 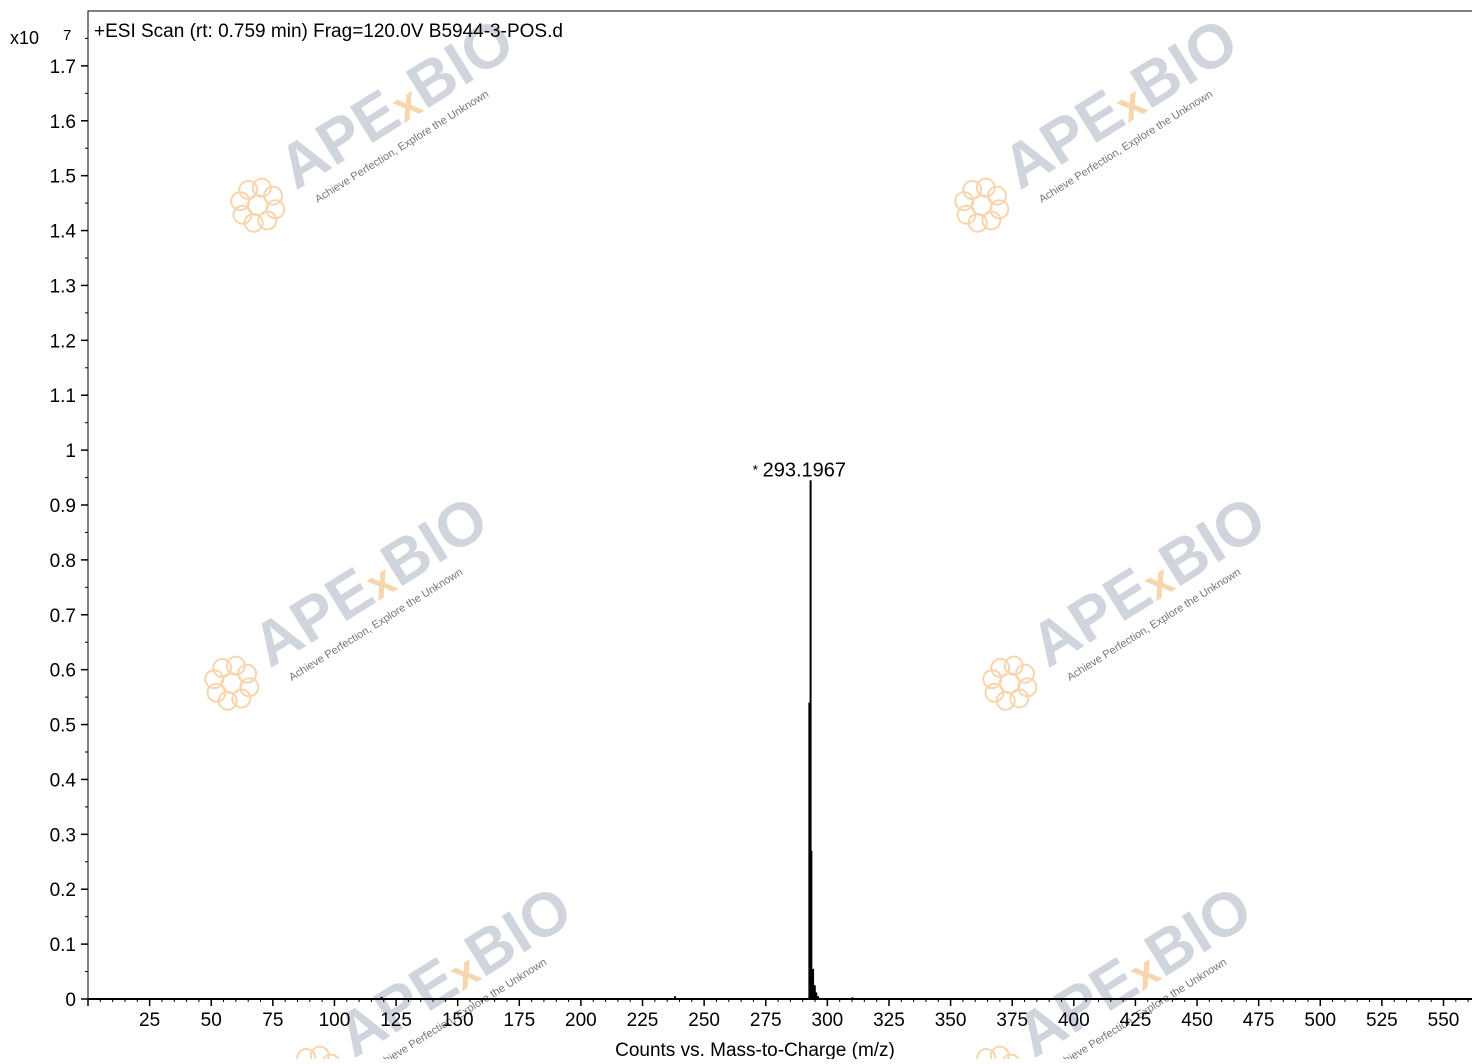 What do you see at coordinates (828, 1020) in the screenshot?
I see `x-tick-label: 300` at bounding box center [828, 1020].